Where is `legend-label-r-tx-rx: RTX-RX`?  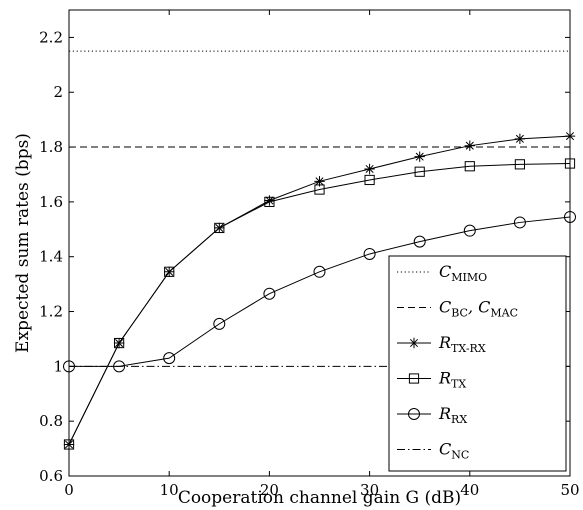
legend-label-r-tx-rx: RTX-RX is located at coordinates (462, 344).